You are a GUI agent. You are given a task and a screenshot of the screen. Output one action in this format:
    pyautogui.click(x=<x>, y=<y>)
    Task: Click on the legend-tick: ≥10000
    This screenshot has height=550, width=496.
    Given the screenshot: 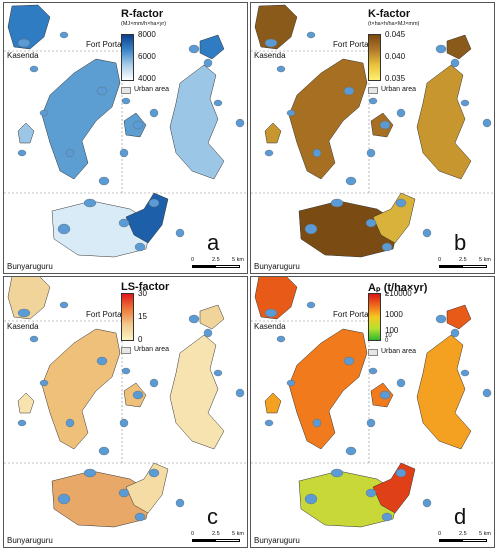 What is the action you would take?
    pyautogui.click(x=398, y=293)
    